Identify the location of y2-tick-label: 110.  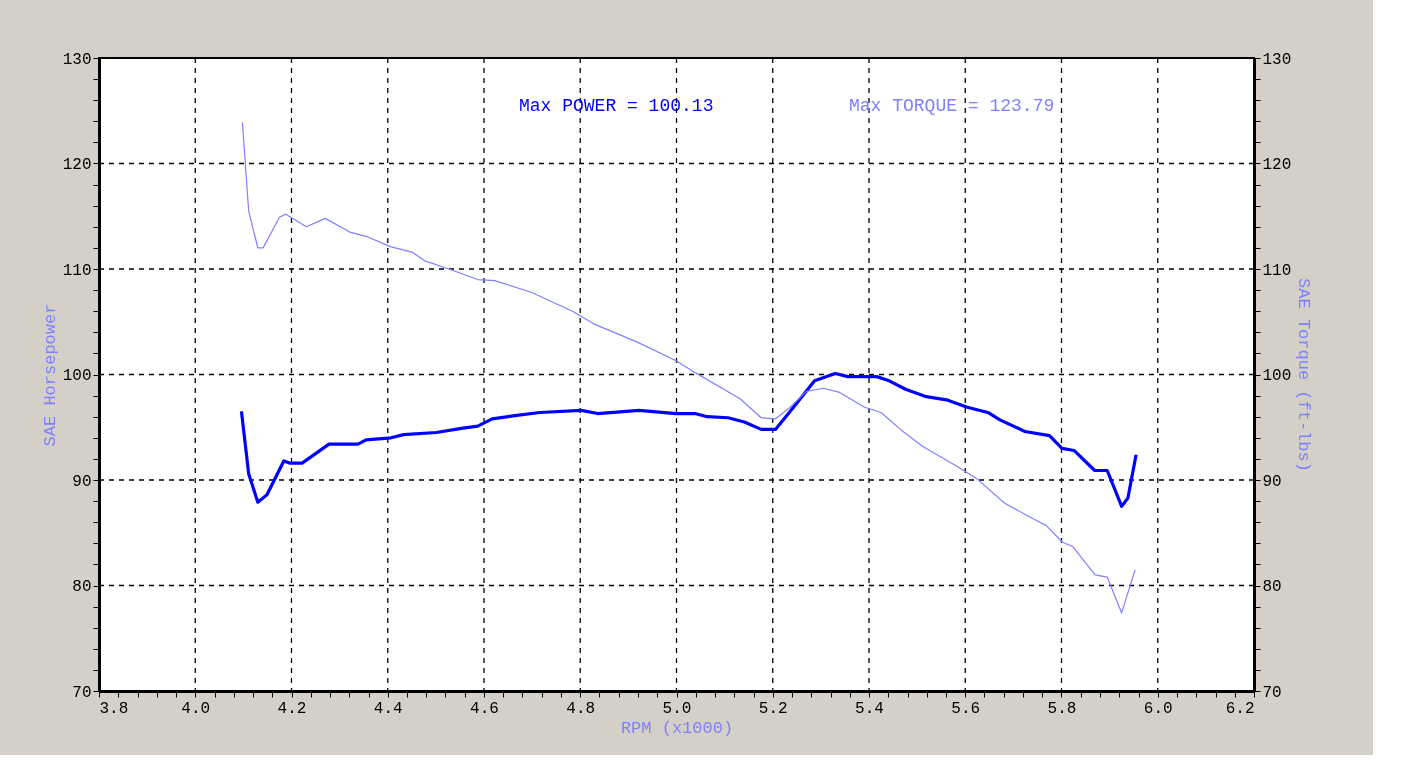
(1277, 270).